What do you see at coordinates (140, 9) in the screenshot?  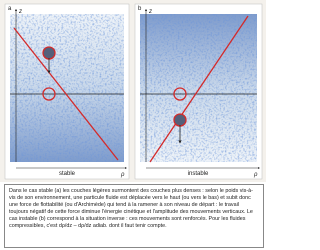 I see `panel-letter: b` at bounding box center [140, 9].